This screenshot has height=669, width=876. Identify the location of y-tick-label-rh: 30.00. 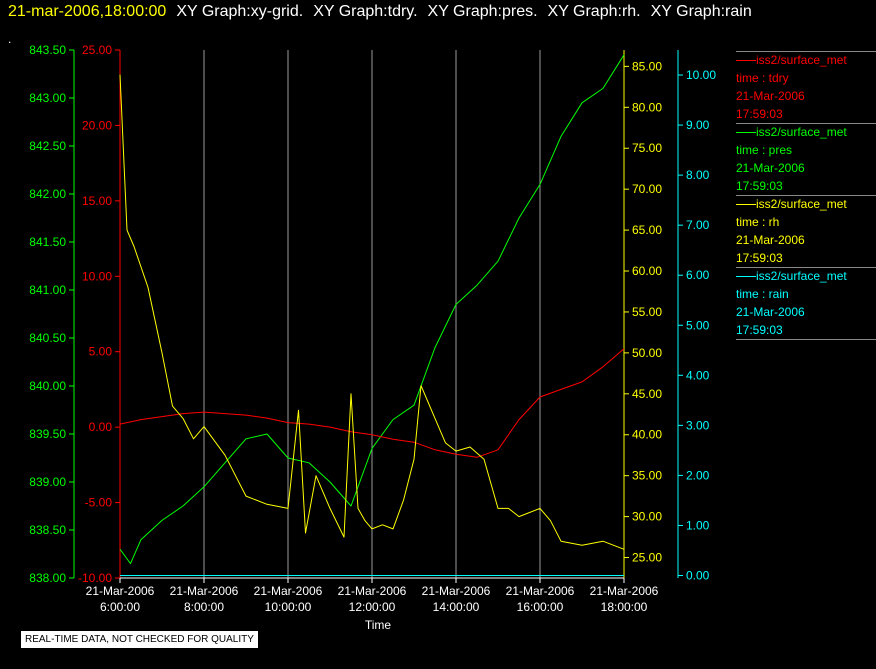
(647, 517).